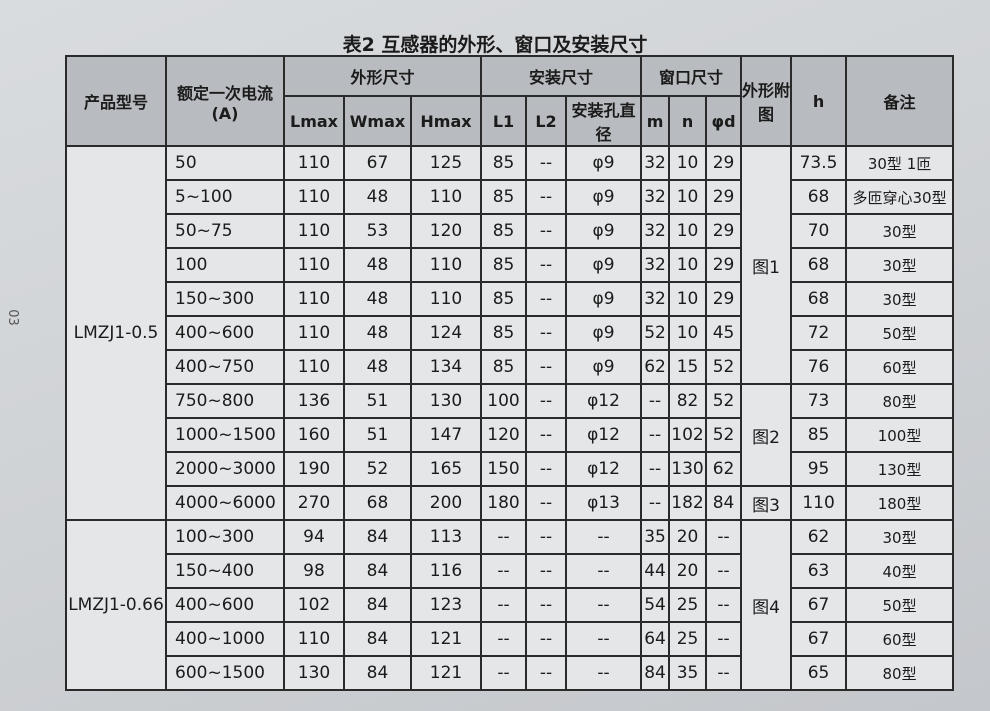 This screenshot has width=990, height=711. I want to click on current-cell: 4000~6000, so click(225, 503).